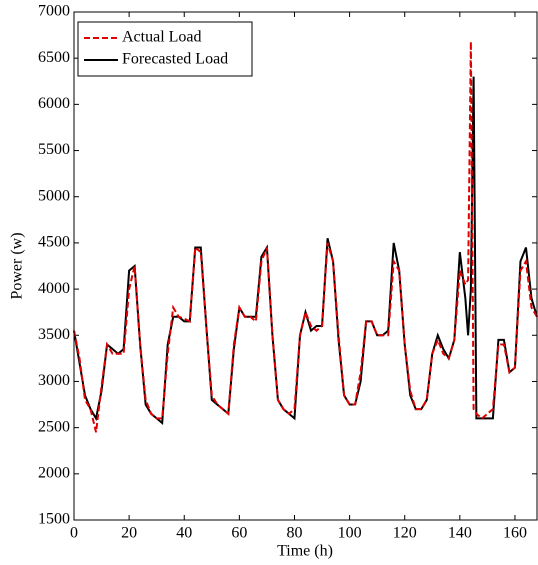 This screenshot has width=538, height=565. What do you see at coordinates (54, 380) in the screenshot?
I see `y-tick-label: 3000` at bounding box center [54, 380].